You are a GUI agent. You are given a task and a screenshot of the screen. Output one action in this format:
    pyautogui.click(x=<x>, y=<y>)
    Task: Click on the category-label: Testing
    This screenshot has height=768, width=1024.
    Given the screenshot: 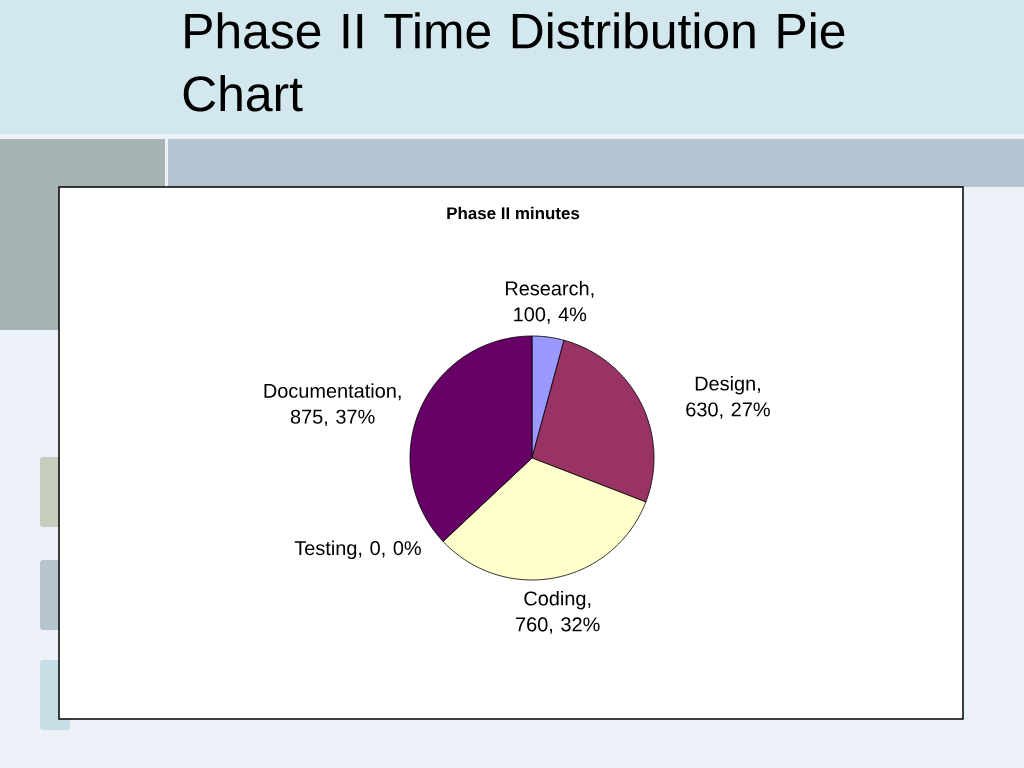 What is the action you would take?
    pyautogui.click(x=325, y=550)
    